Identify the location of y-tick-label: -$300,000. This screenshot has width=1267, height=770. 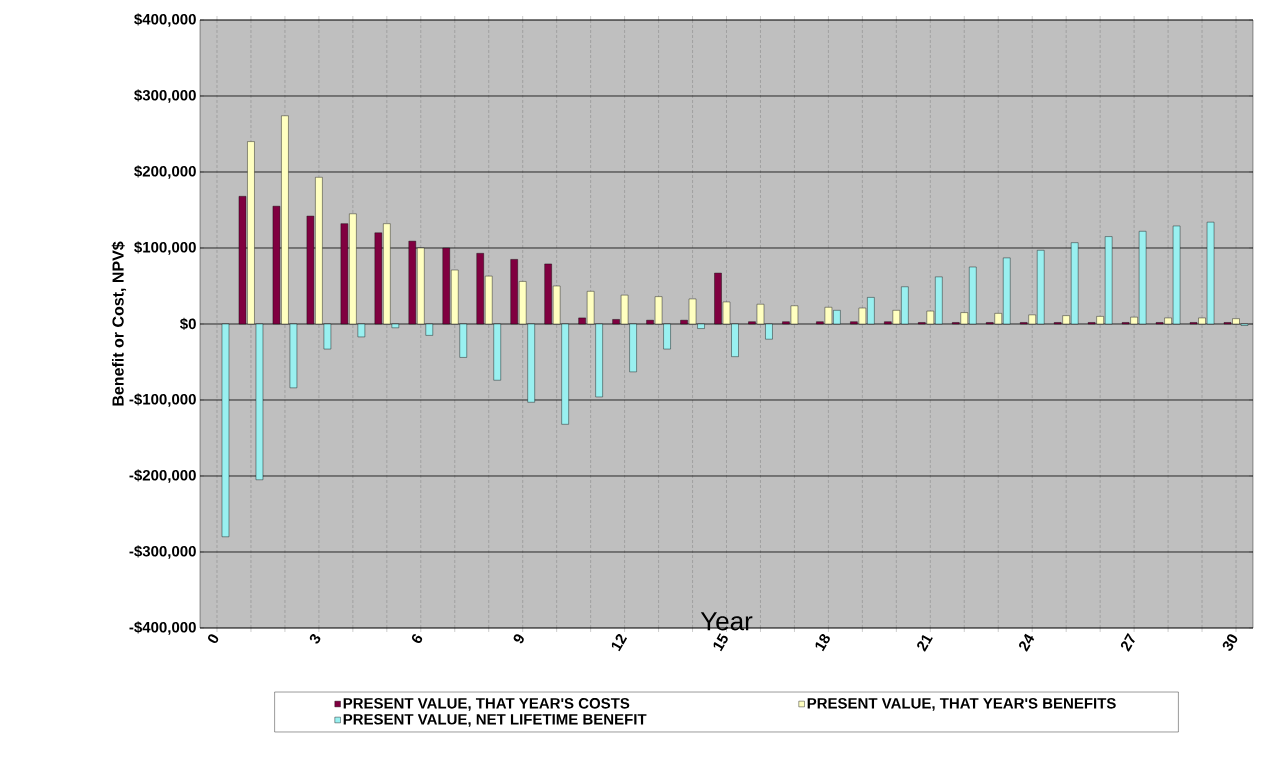
(162, 552).